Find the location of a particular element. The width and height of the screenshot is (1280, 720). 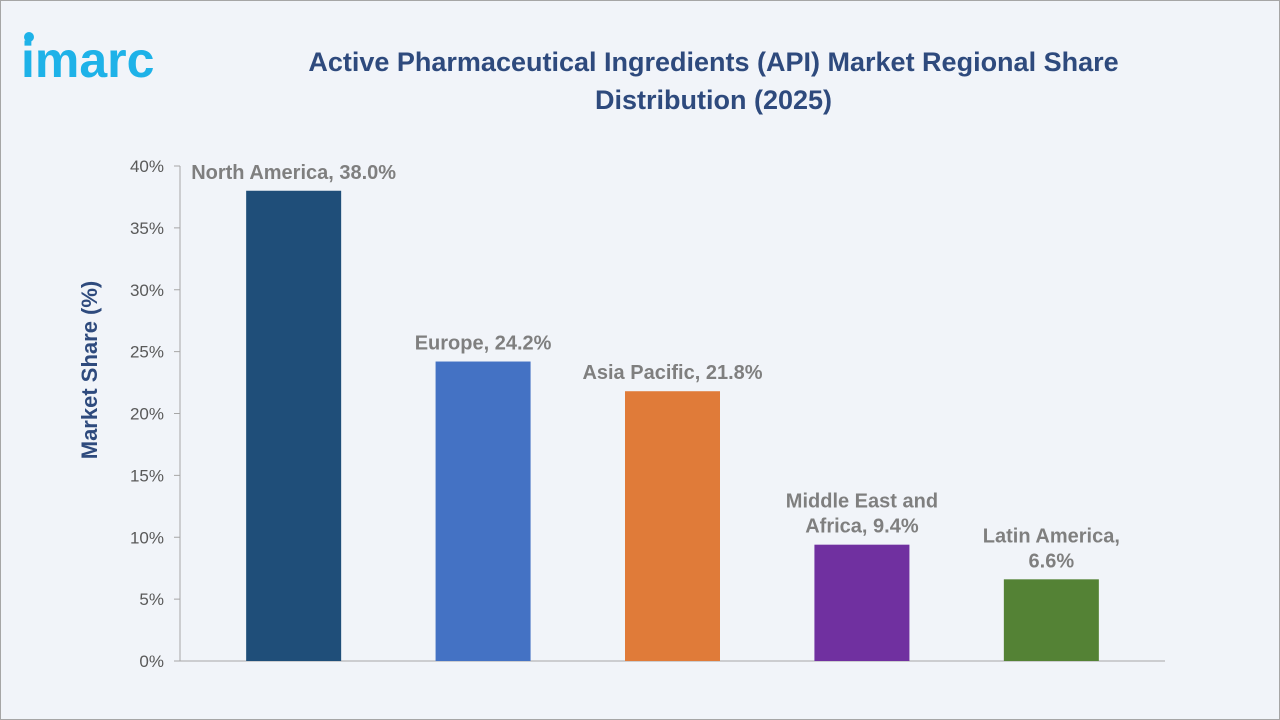

y-tick-label: 30% is located at coordinates (147, 290).